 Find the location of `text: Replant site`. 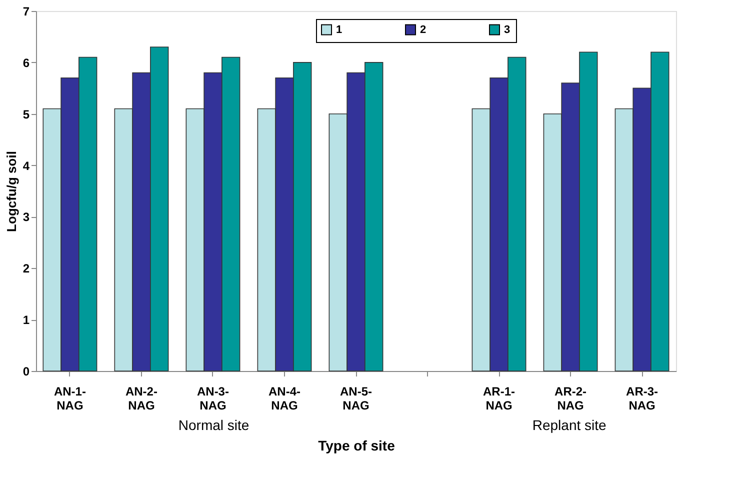

text: Replant site is located at coordinates (569, 425).